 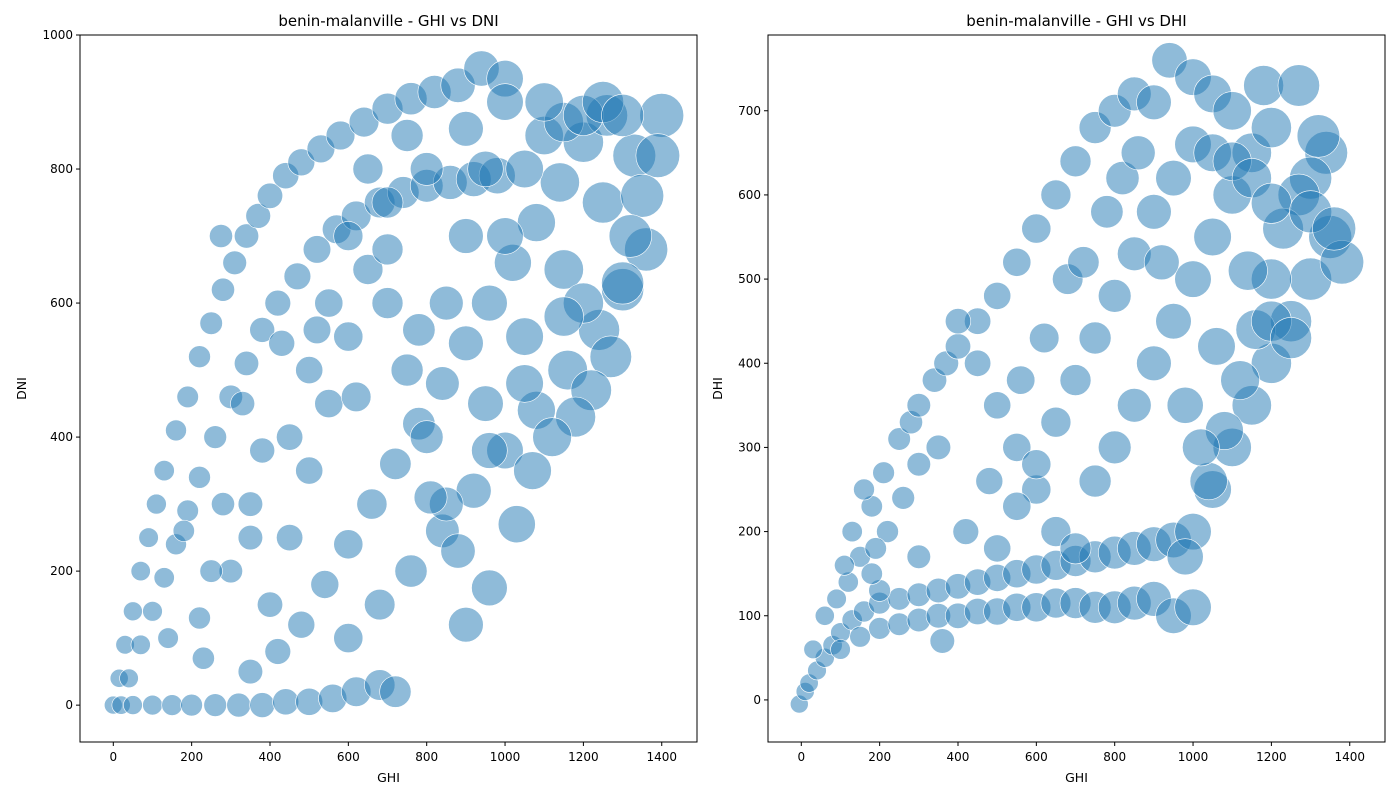 I want to click on y-tick-label: 600, so click(x=61, y=303).